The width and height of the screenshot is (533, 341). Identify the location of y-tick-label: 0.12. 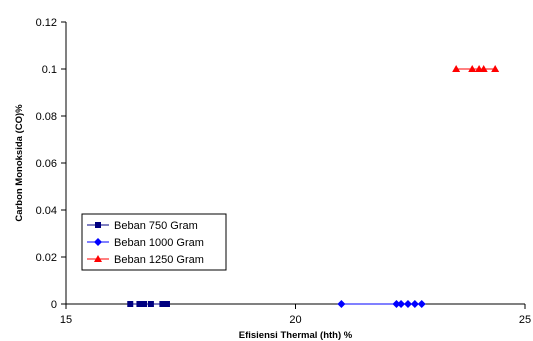
(46, 23).